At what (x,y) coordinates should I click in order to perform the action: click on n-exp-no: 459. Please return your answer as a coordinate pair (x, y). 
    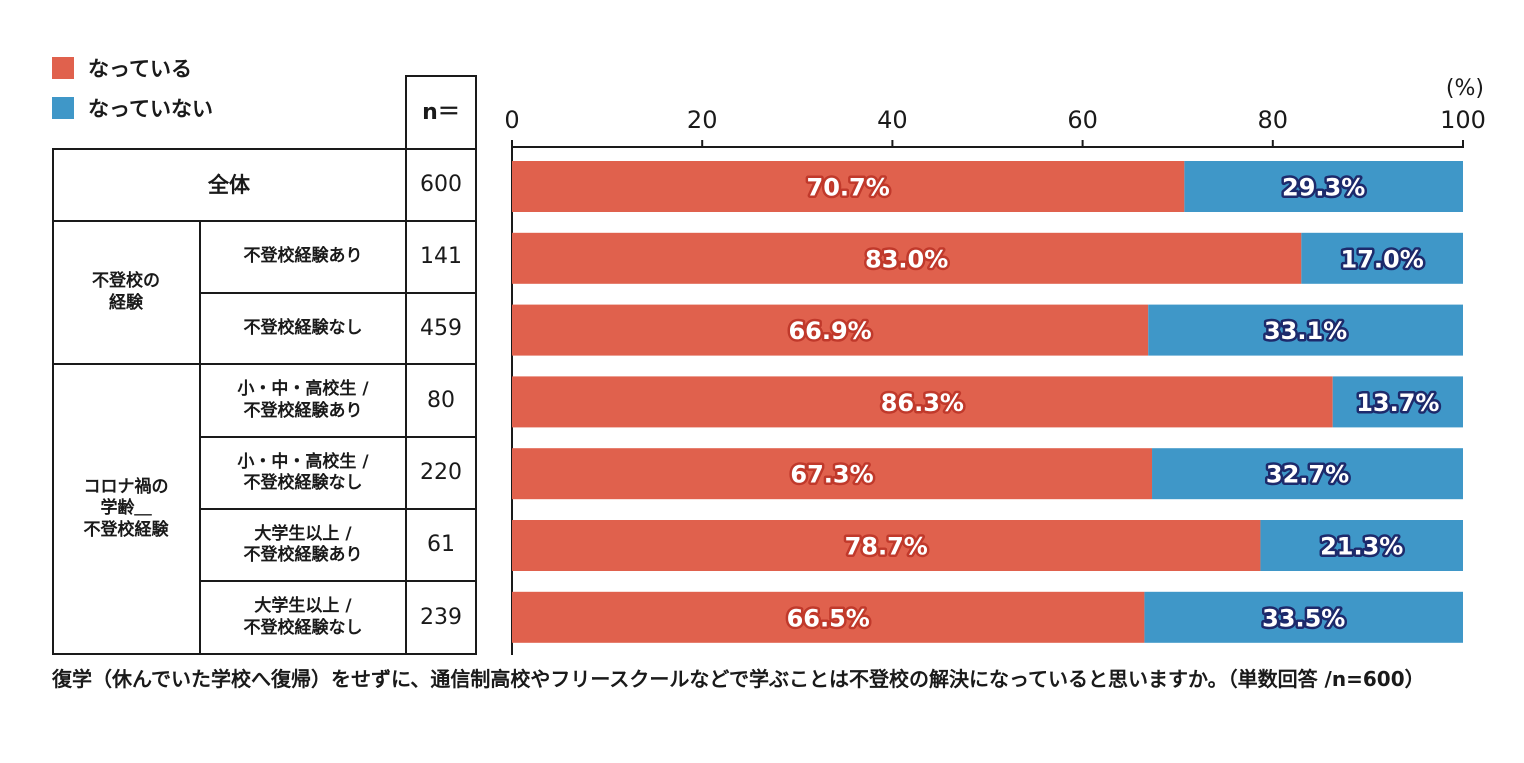
    Looking at the image, I should click on (441, 328).